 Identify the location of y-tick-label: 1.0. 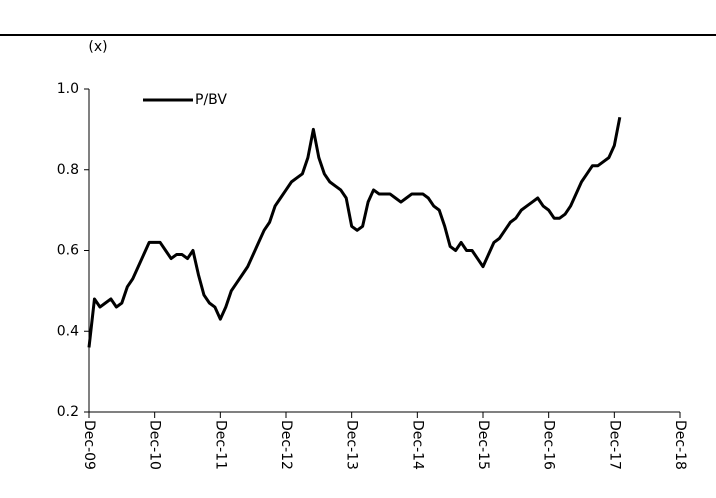
(68, 89).